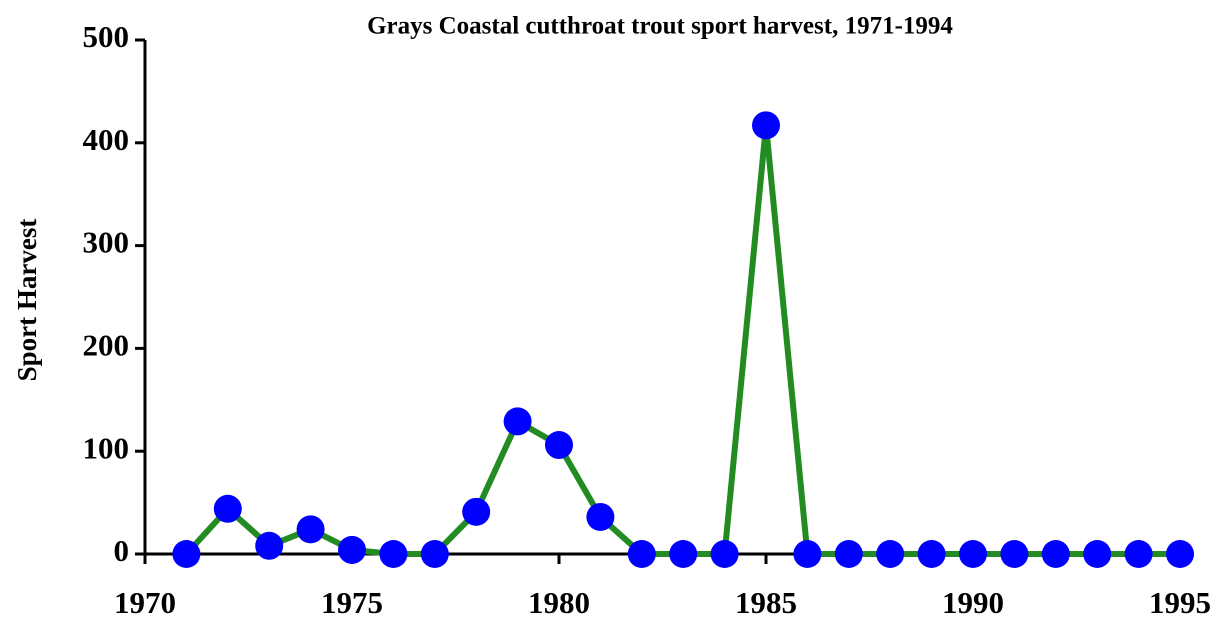  What do you see at coordinates (1180, 602) in the screenshot?
I see `x-tick-label: 1995` at bounding box center [1180, 602].